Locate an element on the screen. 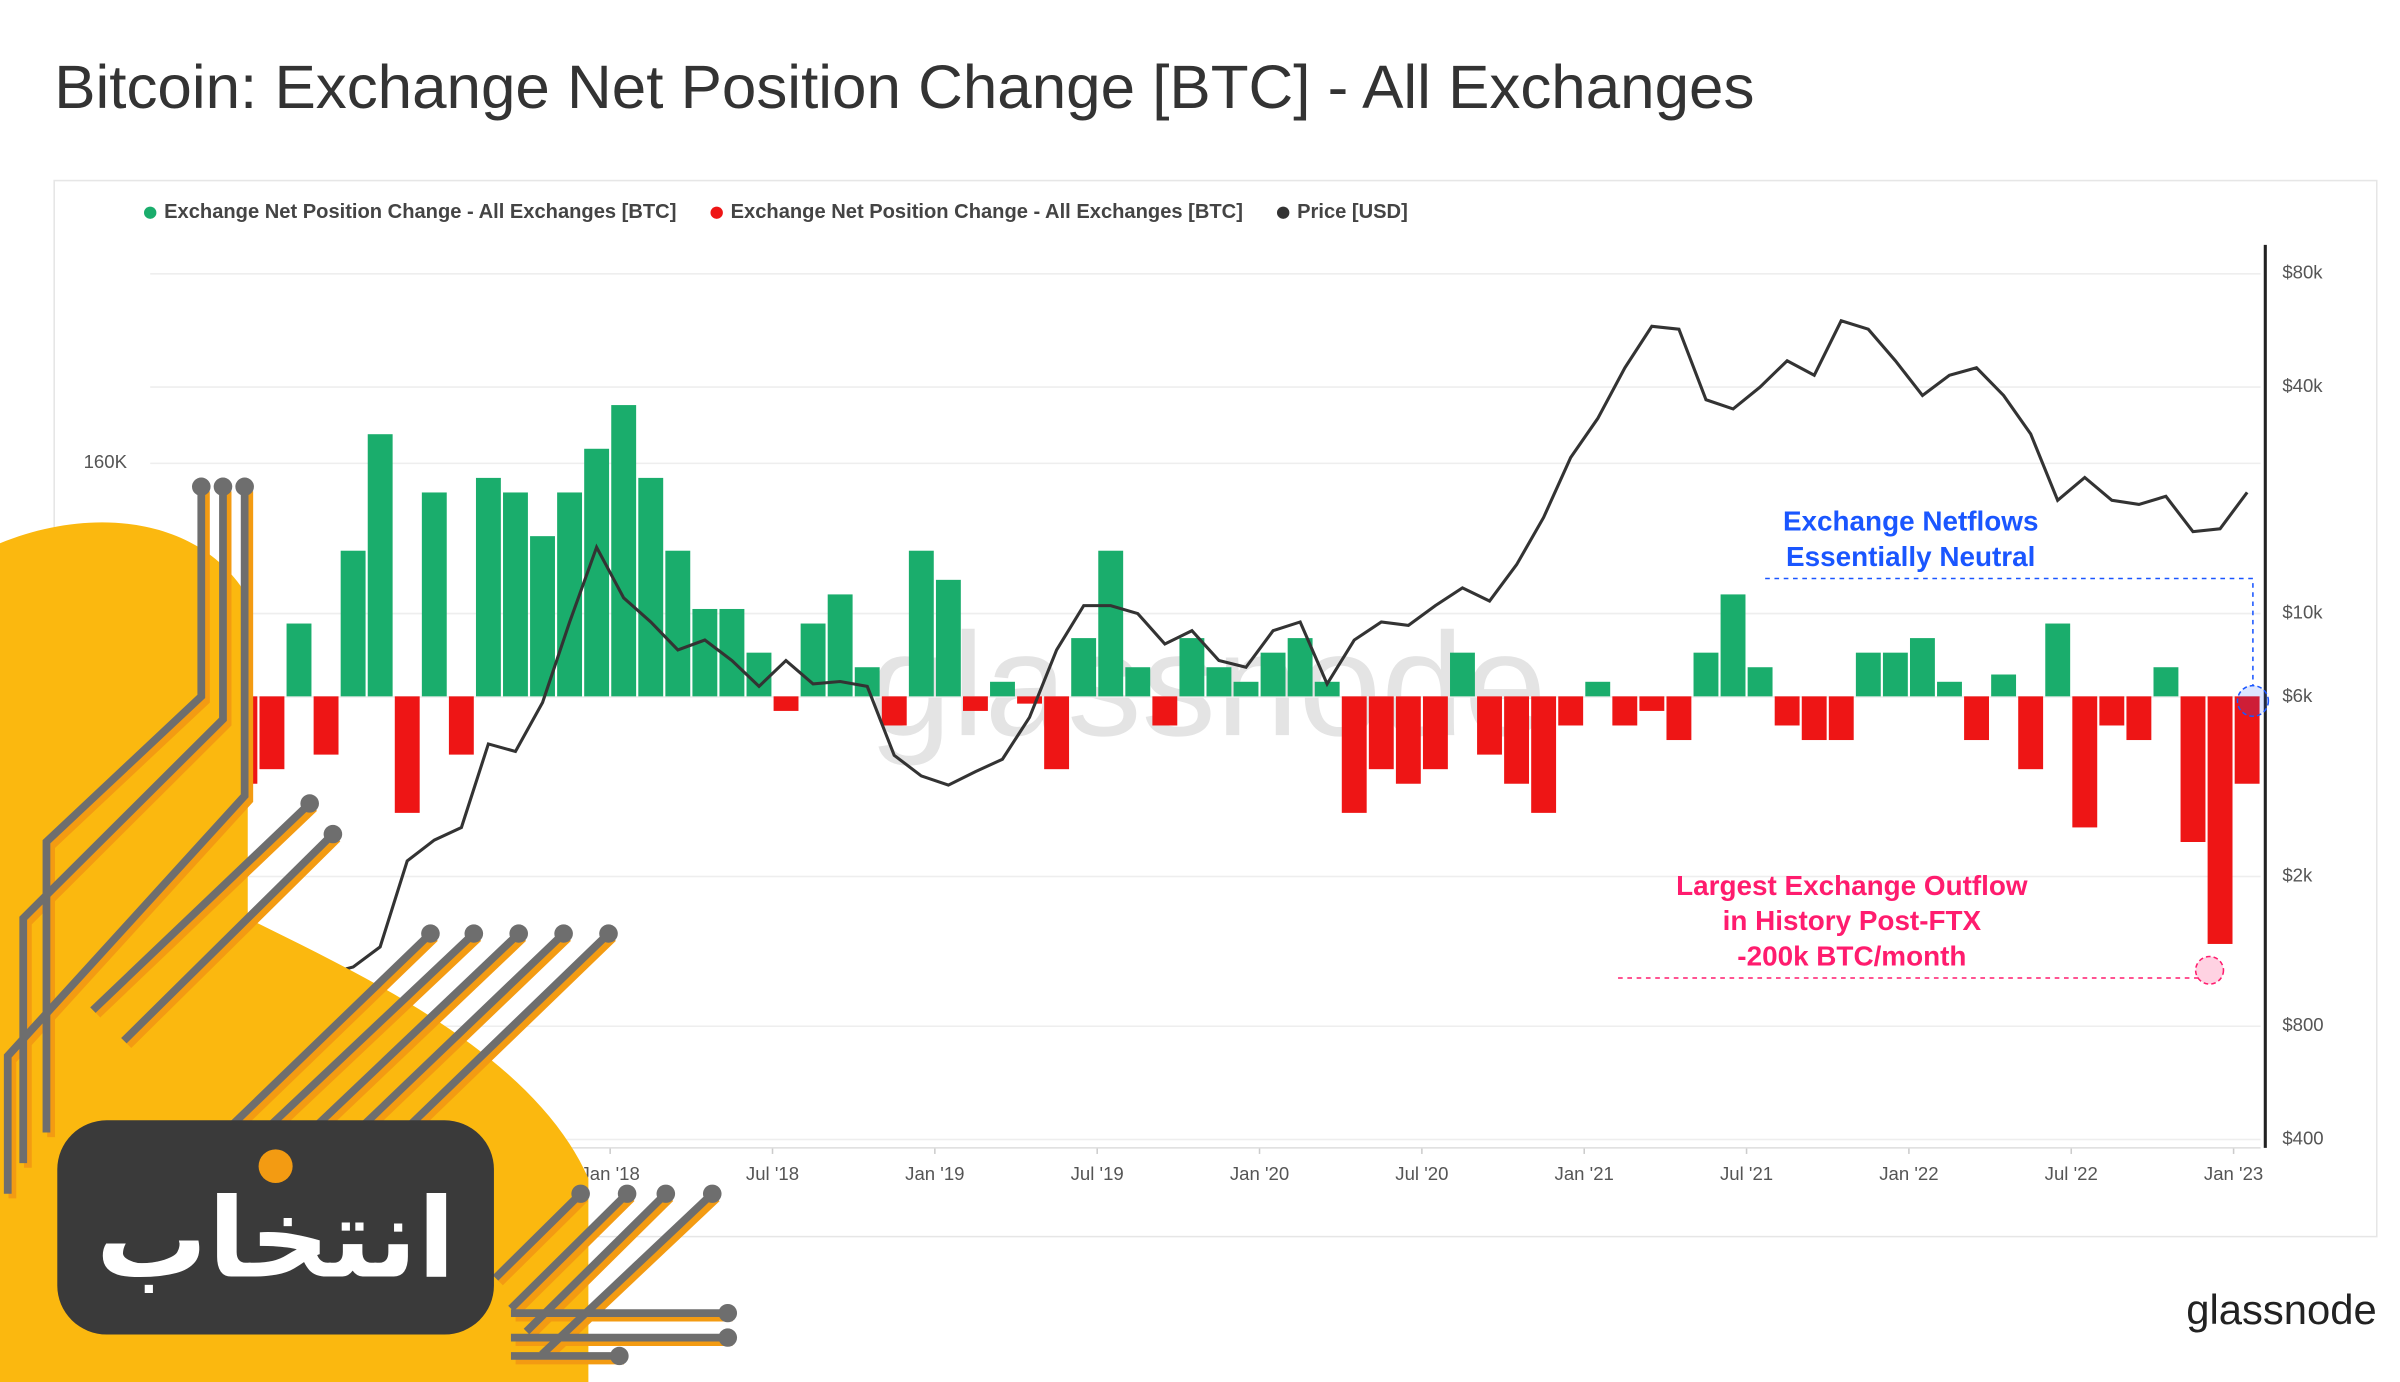 The width and height of the screenshot is (2400, 1382). x-tick-label: Jul '20 is located at coordinates (1421, 1173).